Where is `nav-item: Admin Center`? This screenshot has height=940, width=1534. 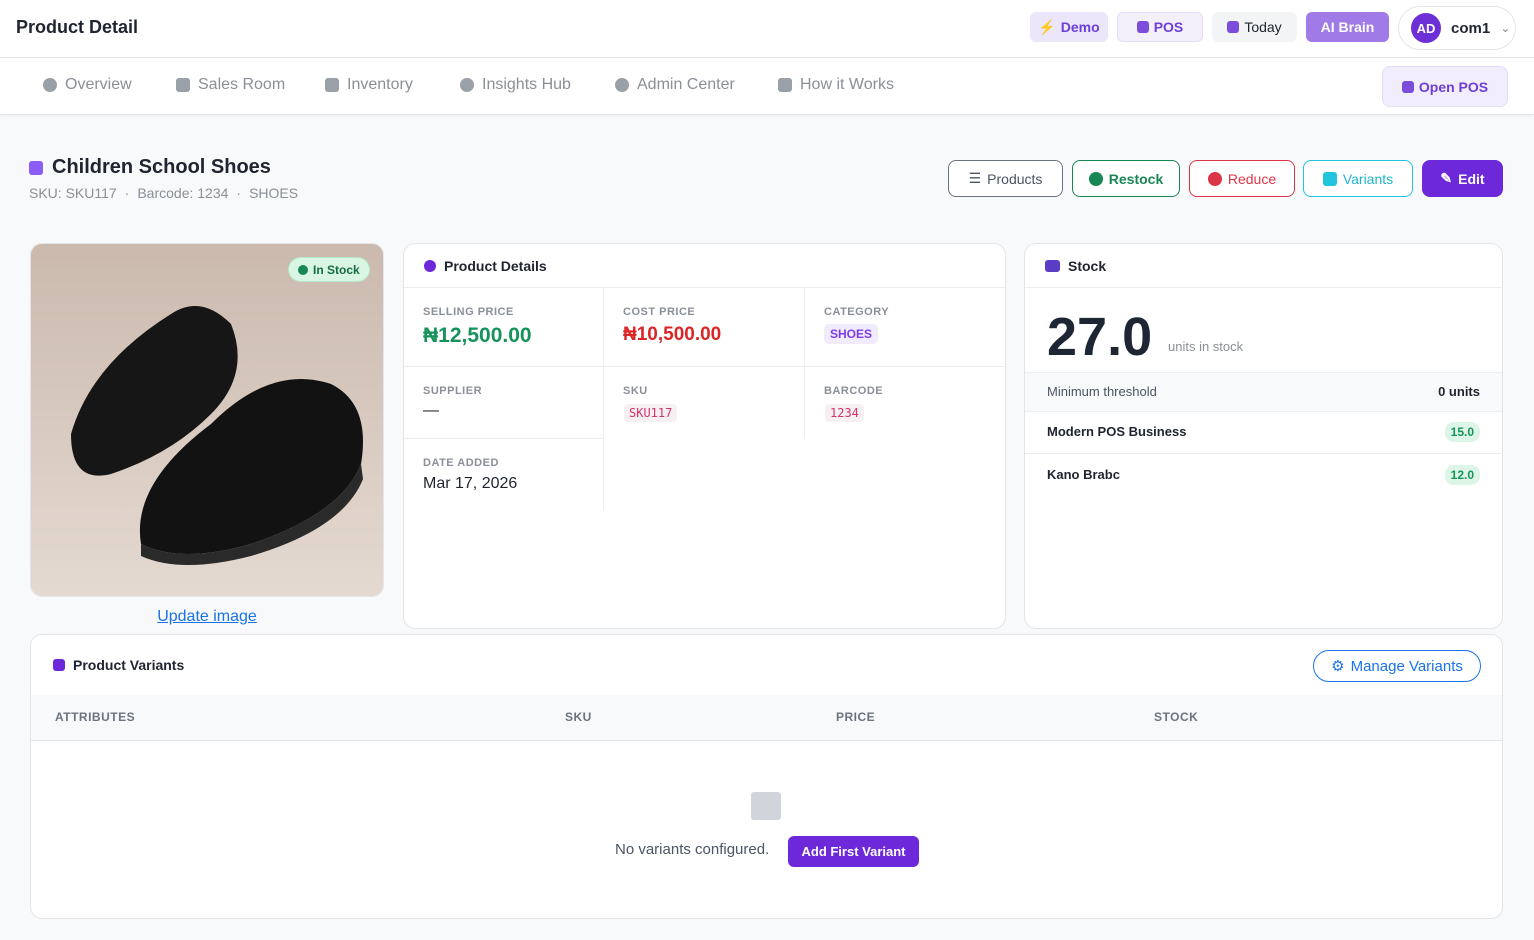
nav-item: Admin Center is located at coordinates (675, 85).